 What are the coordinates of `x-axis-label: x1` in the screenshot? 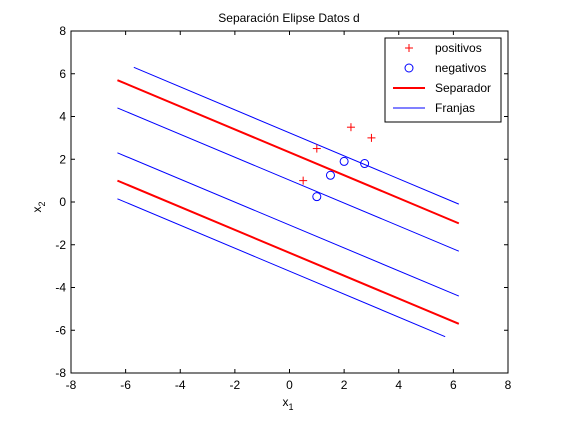 It's located at (287, 403).